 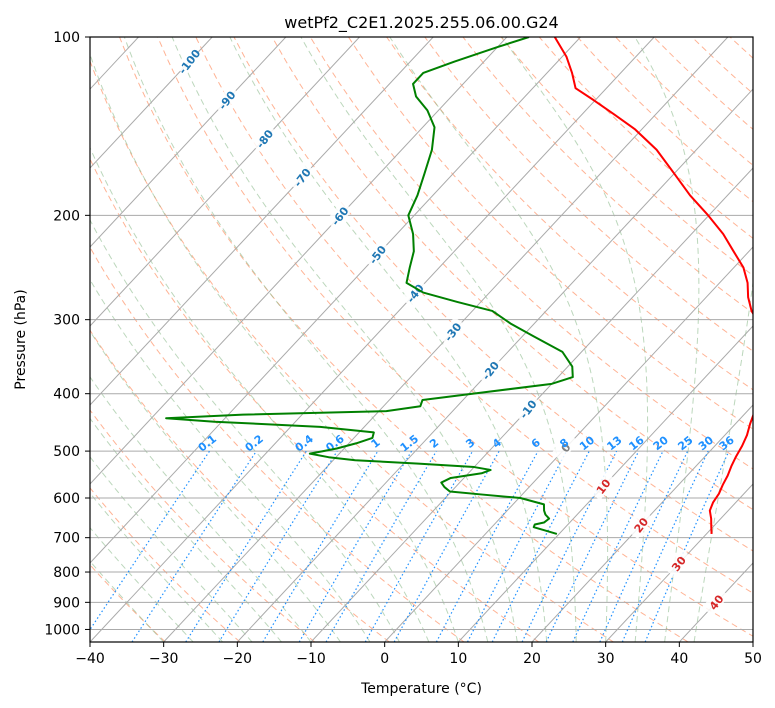 What do you see at coordinates (66, 452) in the screenshot?
I see `y-tick-label: 500` at bounding box center [66, 452].